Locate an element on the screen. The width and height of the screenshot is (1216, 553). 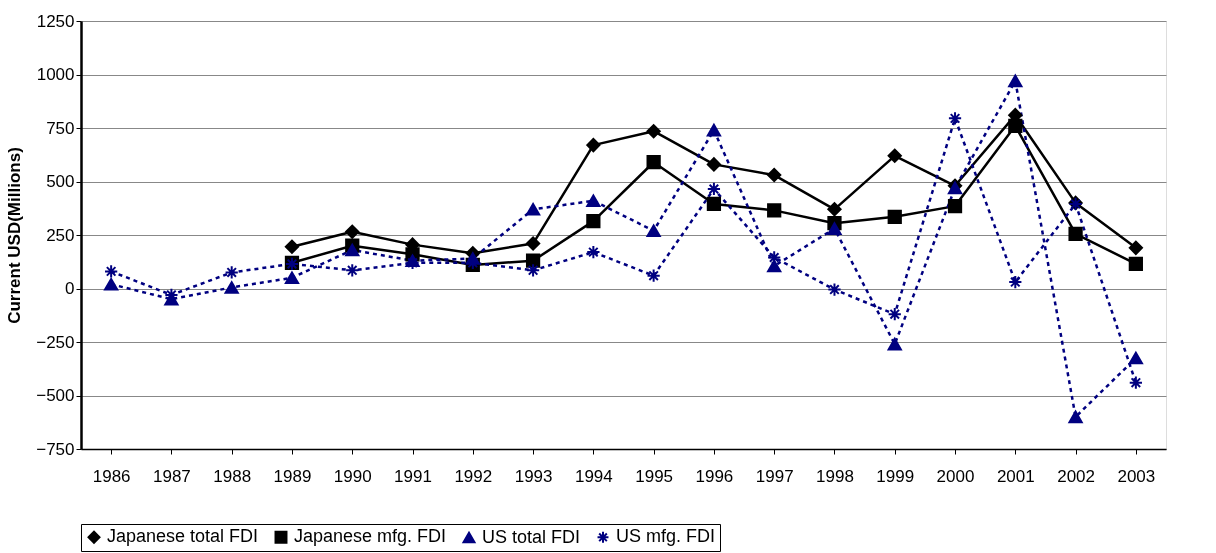
x-tick-label: 2000 is located at coordinates (955, 476).